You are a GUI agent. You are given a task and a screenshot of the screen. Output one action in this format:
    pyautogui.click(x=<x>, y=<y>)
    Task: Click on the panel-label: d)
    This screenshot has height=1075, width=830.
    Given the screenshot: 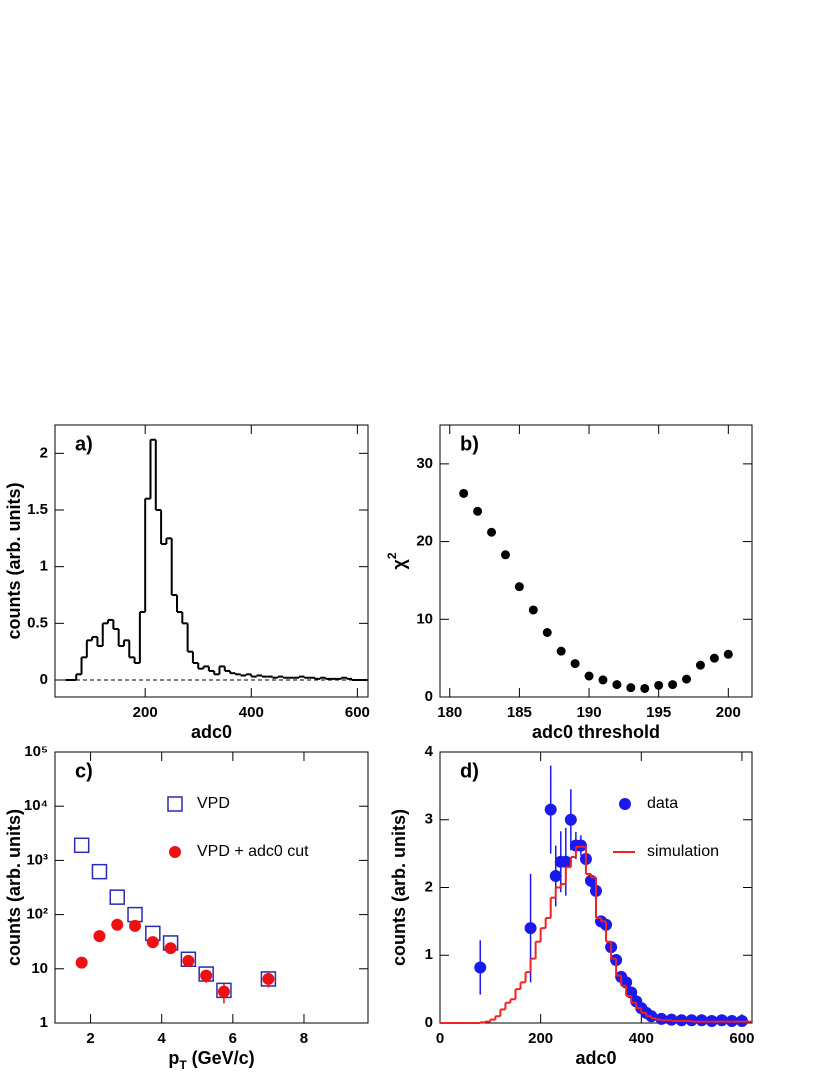 What is the action you would take?
    pyautogui.click(x=469, y=771)
    